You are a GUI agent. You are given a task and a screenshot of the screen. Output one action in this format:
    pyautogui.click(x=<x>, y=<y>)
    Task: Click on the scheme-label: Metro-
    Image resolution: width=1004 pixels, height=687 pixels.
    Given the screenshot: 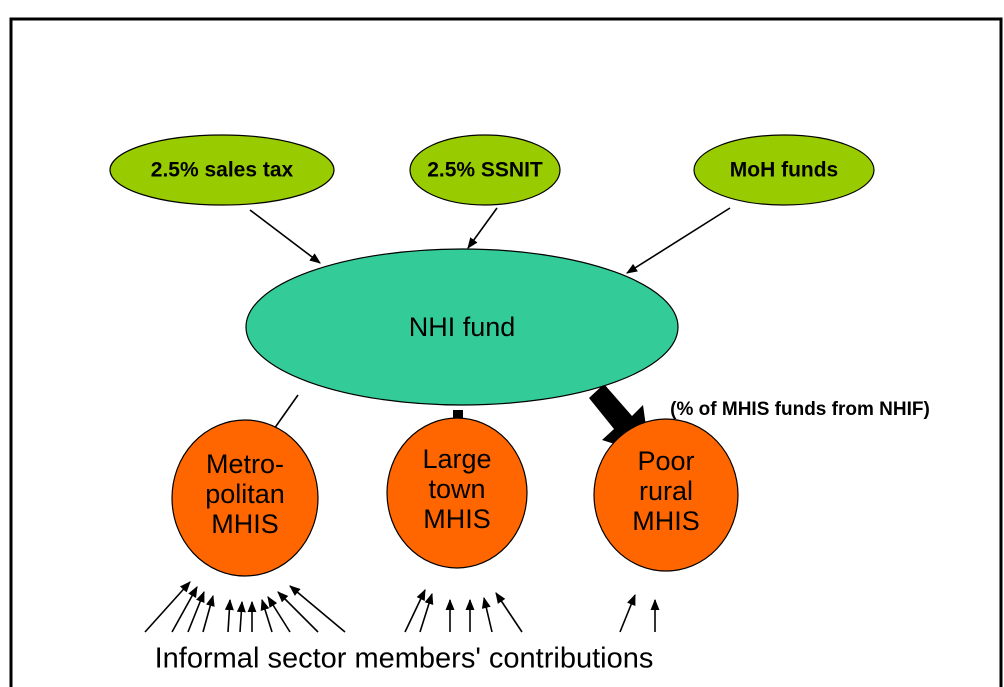 What is the action you would take?
    pyautogui.click(x=245, y=464)
    